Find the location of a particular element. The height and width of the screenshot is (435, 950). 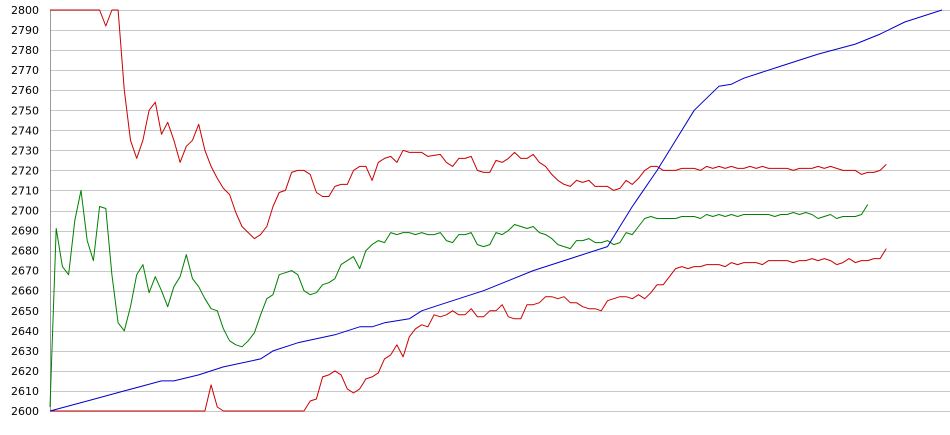

y-tick-label: 2610 is located at coordinates (25, 391).